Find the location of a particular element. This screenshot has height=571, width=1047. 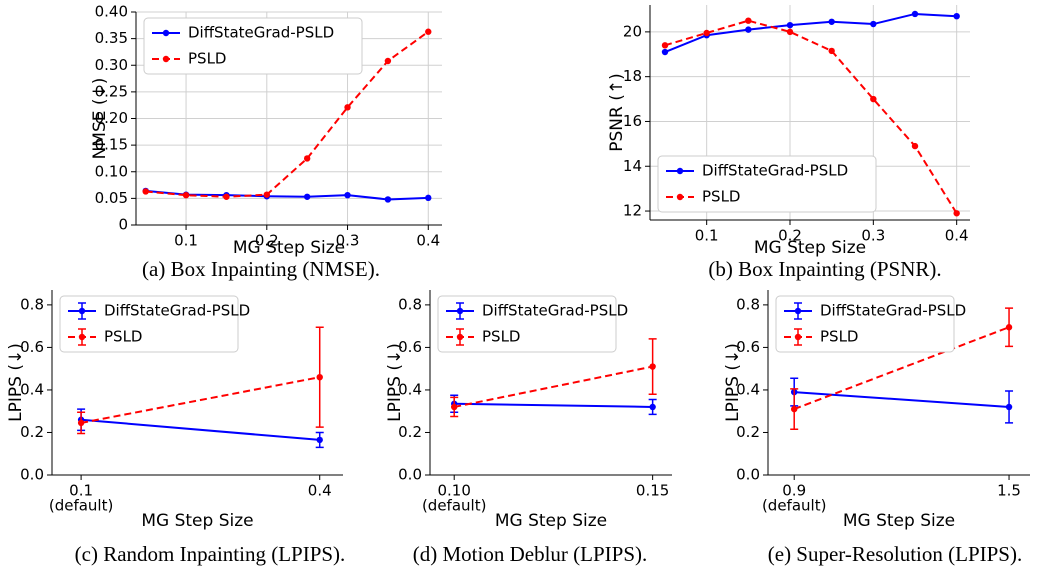

y-axis-title: NMSE (↓) is located at coordinates (100, 119).